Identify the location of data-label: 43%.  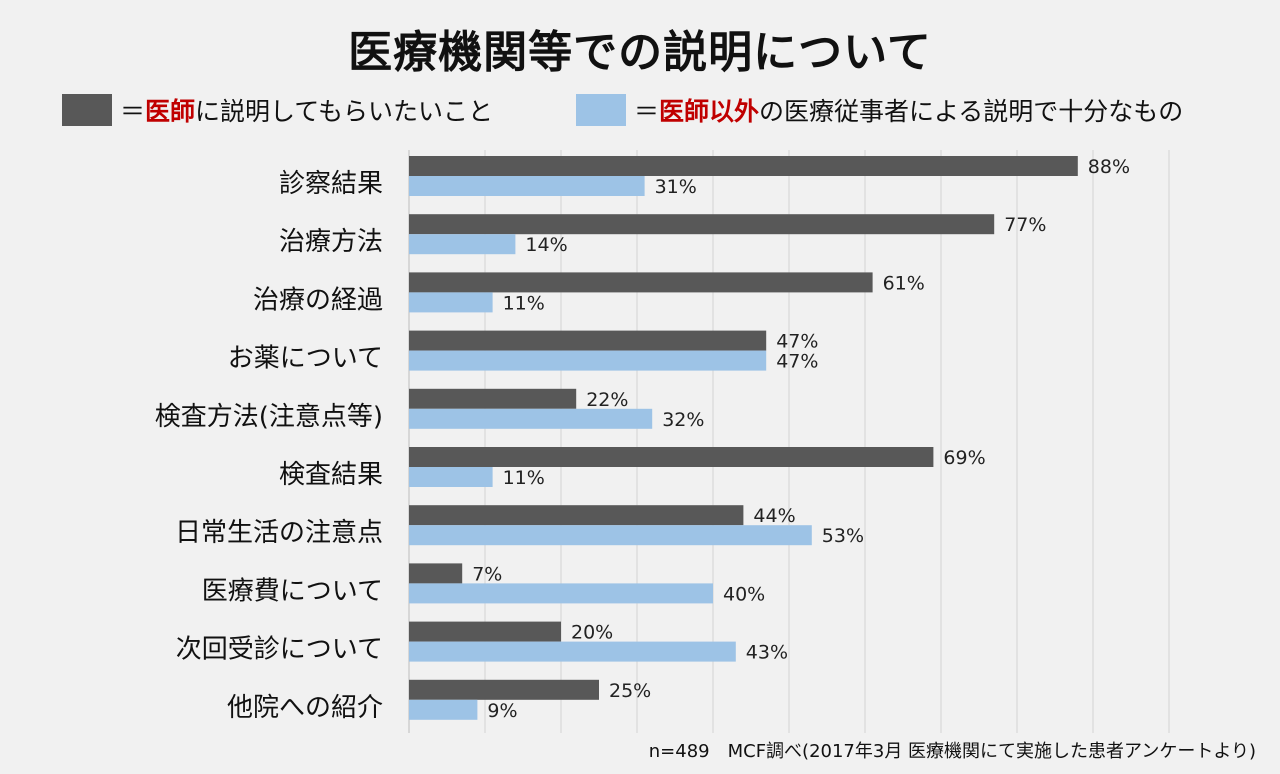
(767, 653).